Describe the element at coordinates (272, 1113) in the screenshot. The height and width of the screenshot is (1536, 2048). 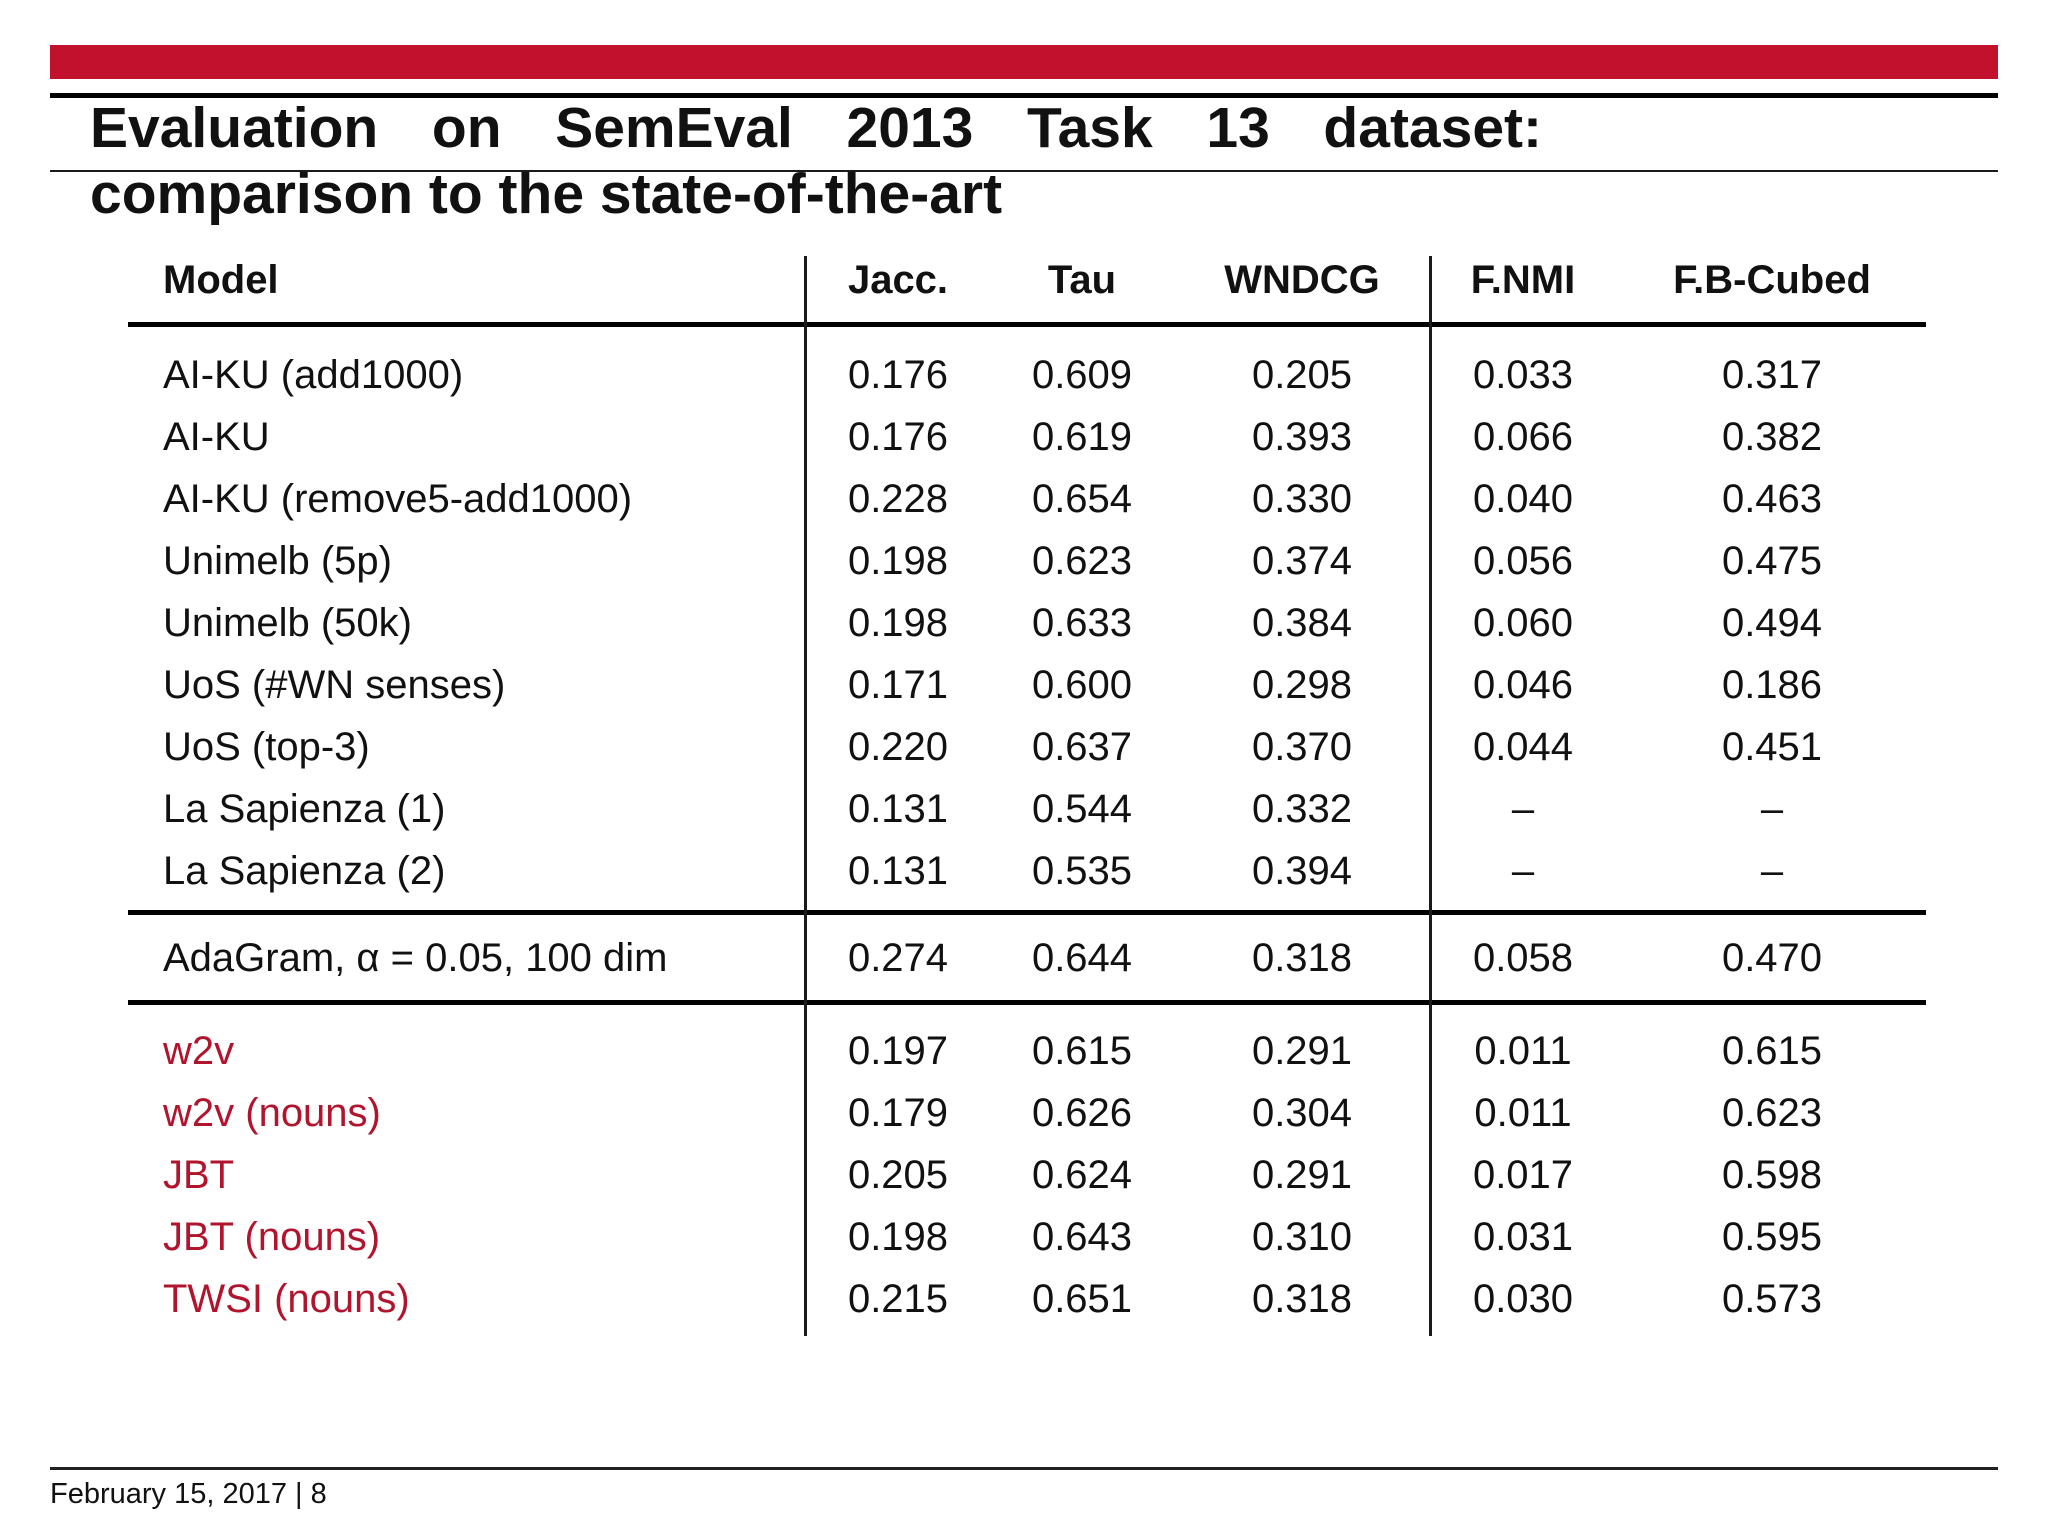
I see `model-name-cell: w2v (nouns)` at that location.